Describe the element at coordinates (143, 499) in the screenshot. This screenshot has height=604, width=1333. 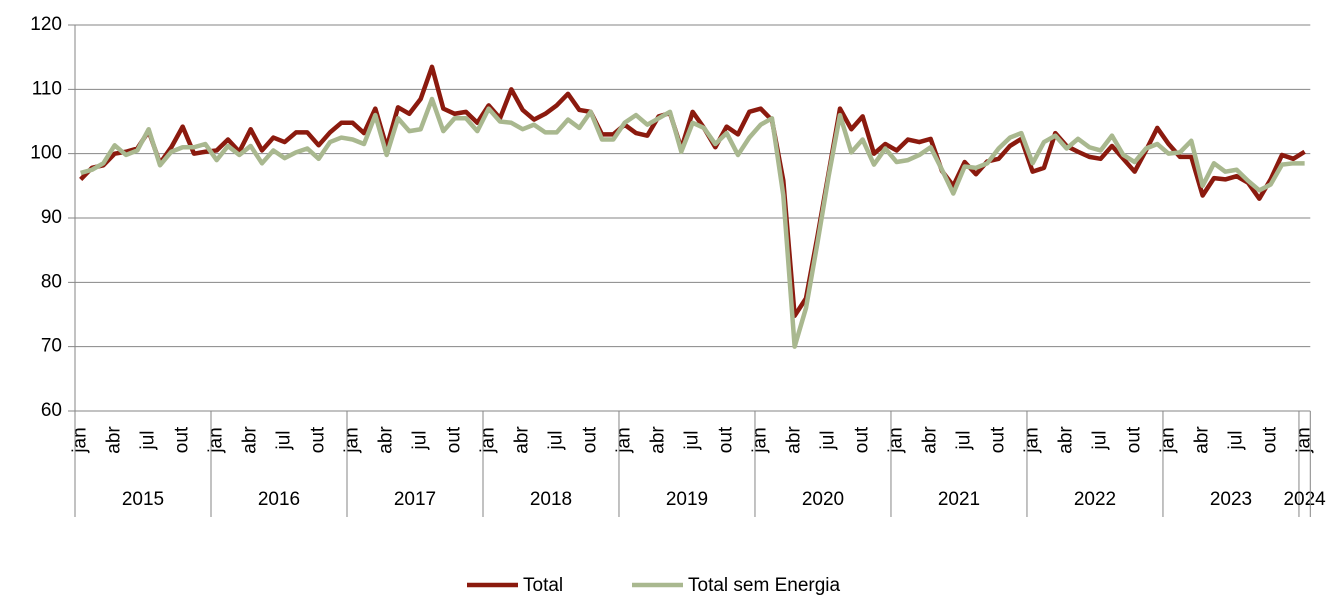
I see `year-label: 2015` at that location.